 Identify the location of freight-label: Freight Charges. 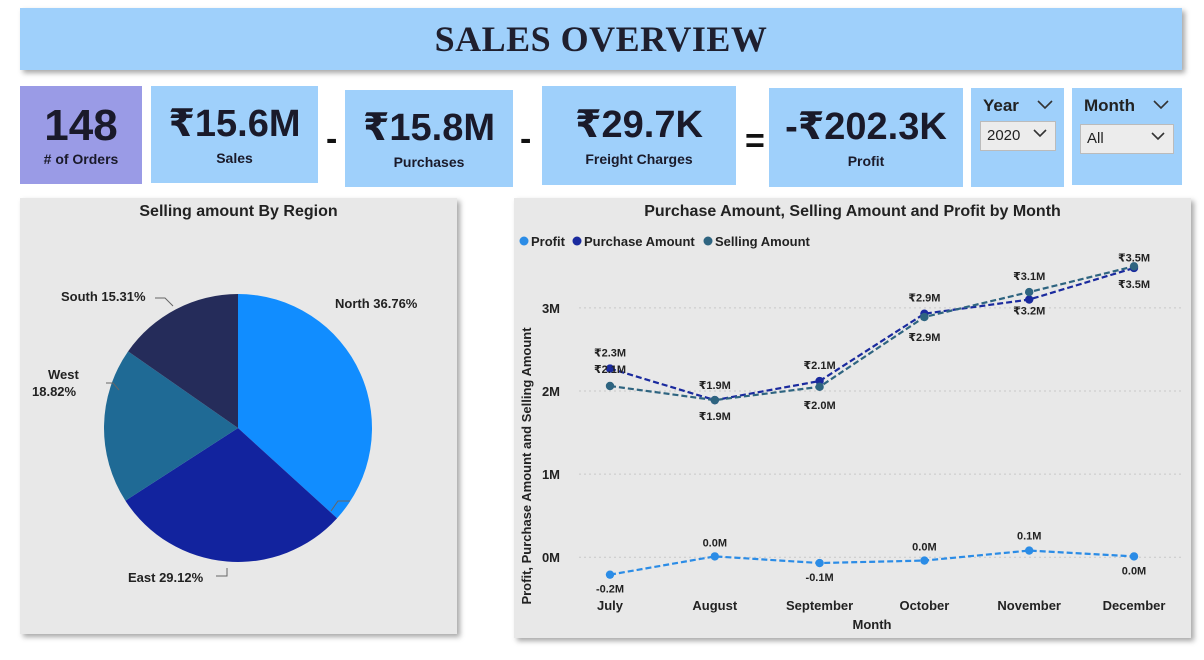
(639, 158).